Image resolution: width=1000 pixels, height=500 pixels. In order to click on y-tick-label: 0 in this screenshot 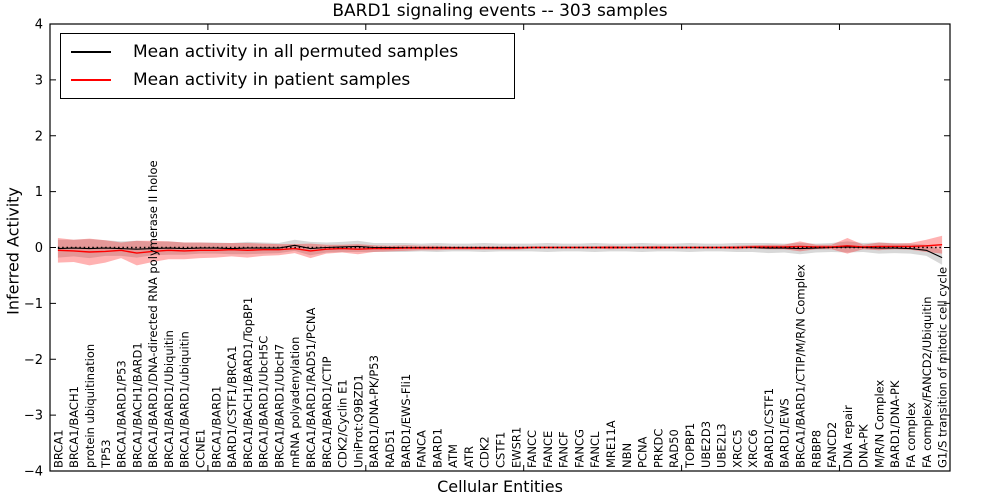, I will do `click(39, 248)`.